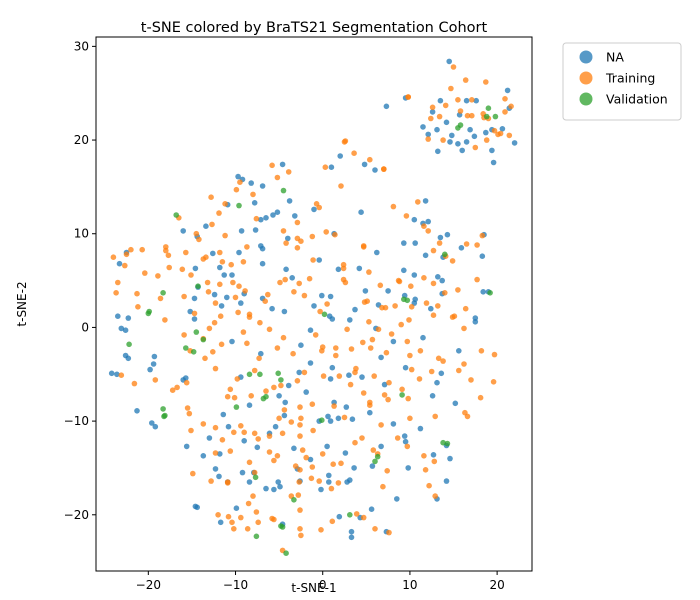 This screenshot has width=700, height=600. What do you see at coordinates (81, 140) in the screenshot?
I see `y-tick-label: 20` at bounding box center [81, 140].